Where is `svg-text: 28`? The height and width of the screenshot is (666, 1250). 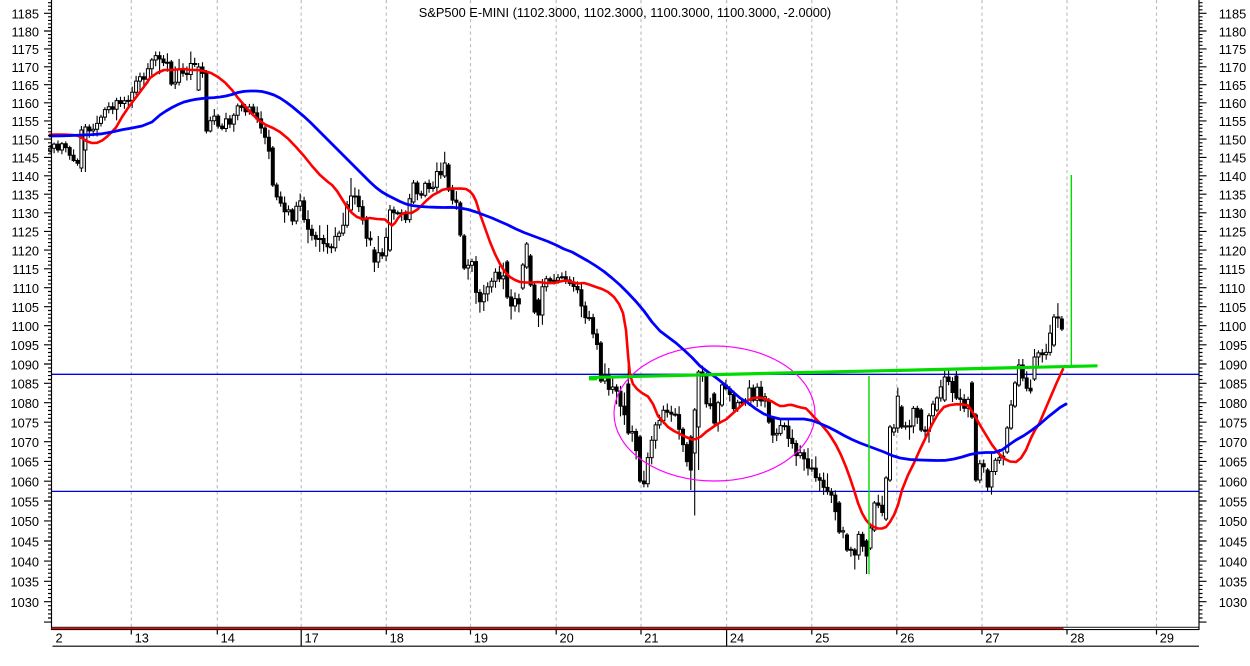
svg-text: 28 is located at coordinates (1077, 637).